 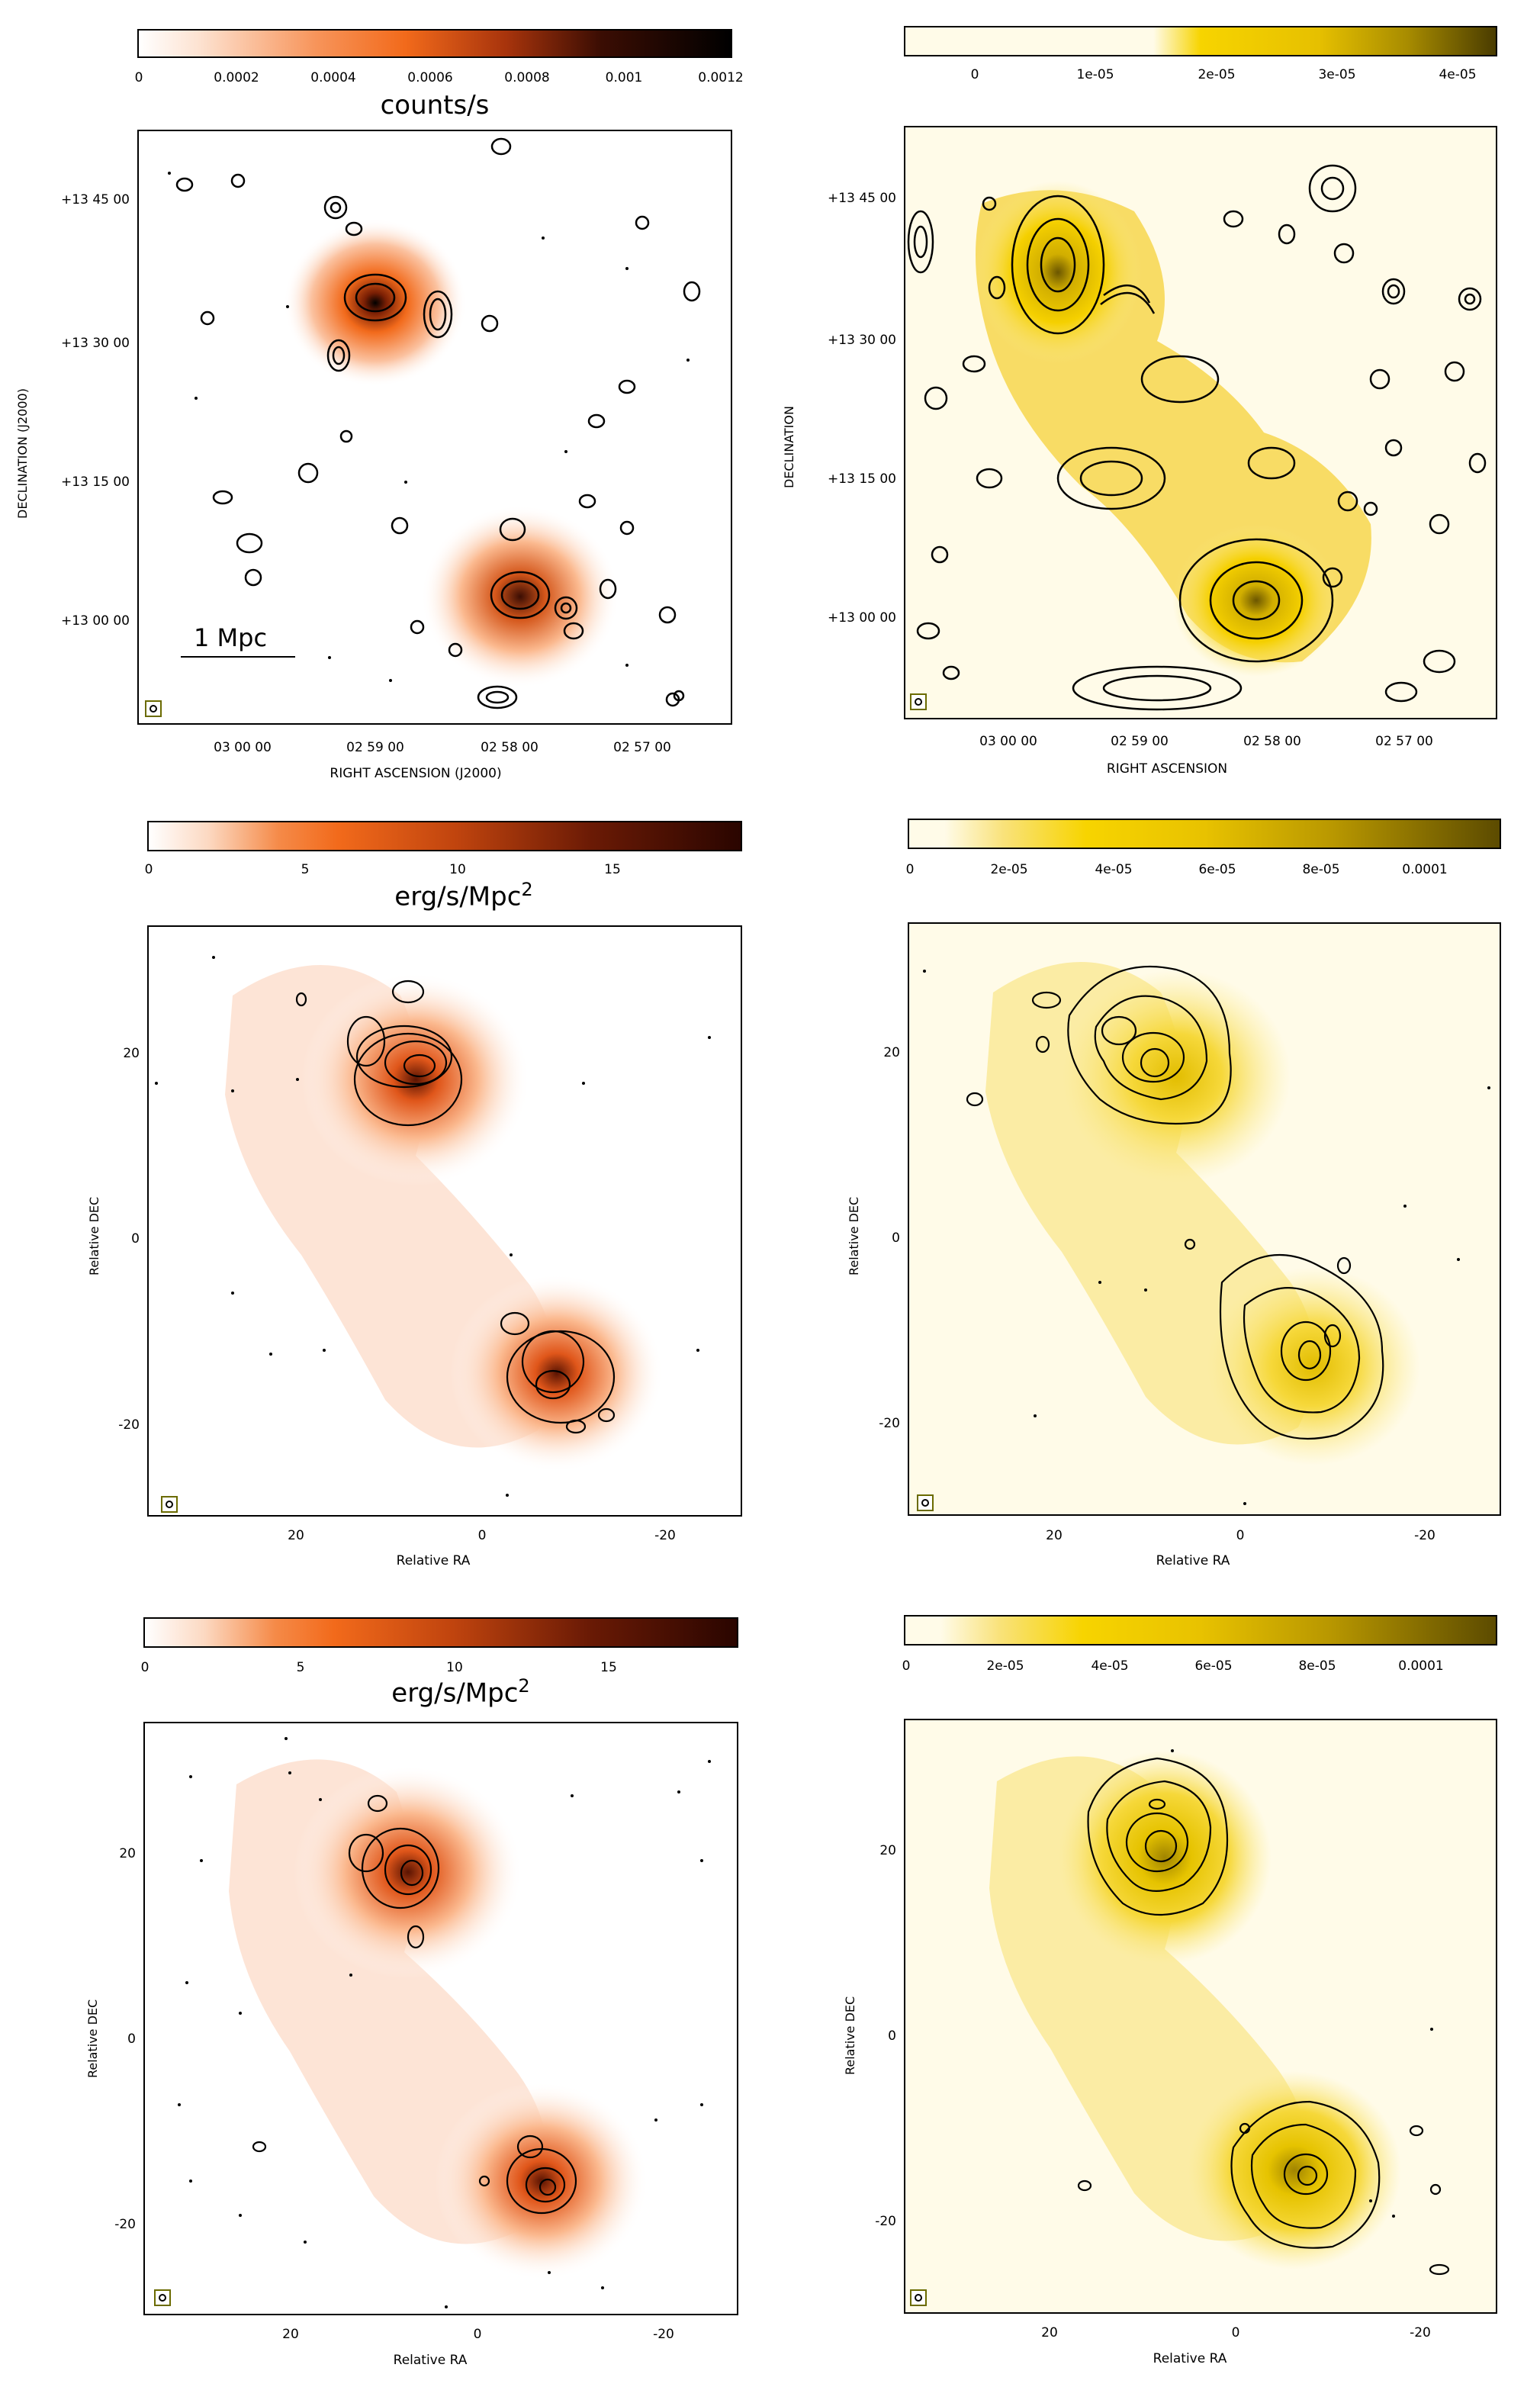 I want to click on colorbar-tick: 15, so click(x=612, y=869).